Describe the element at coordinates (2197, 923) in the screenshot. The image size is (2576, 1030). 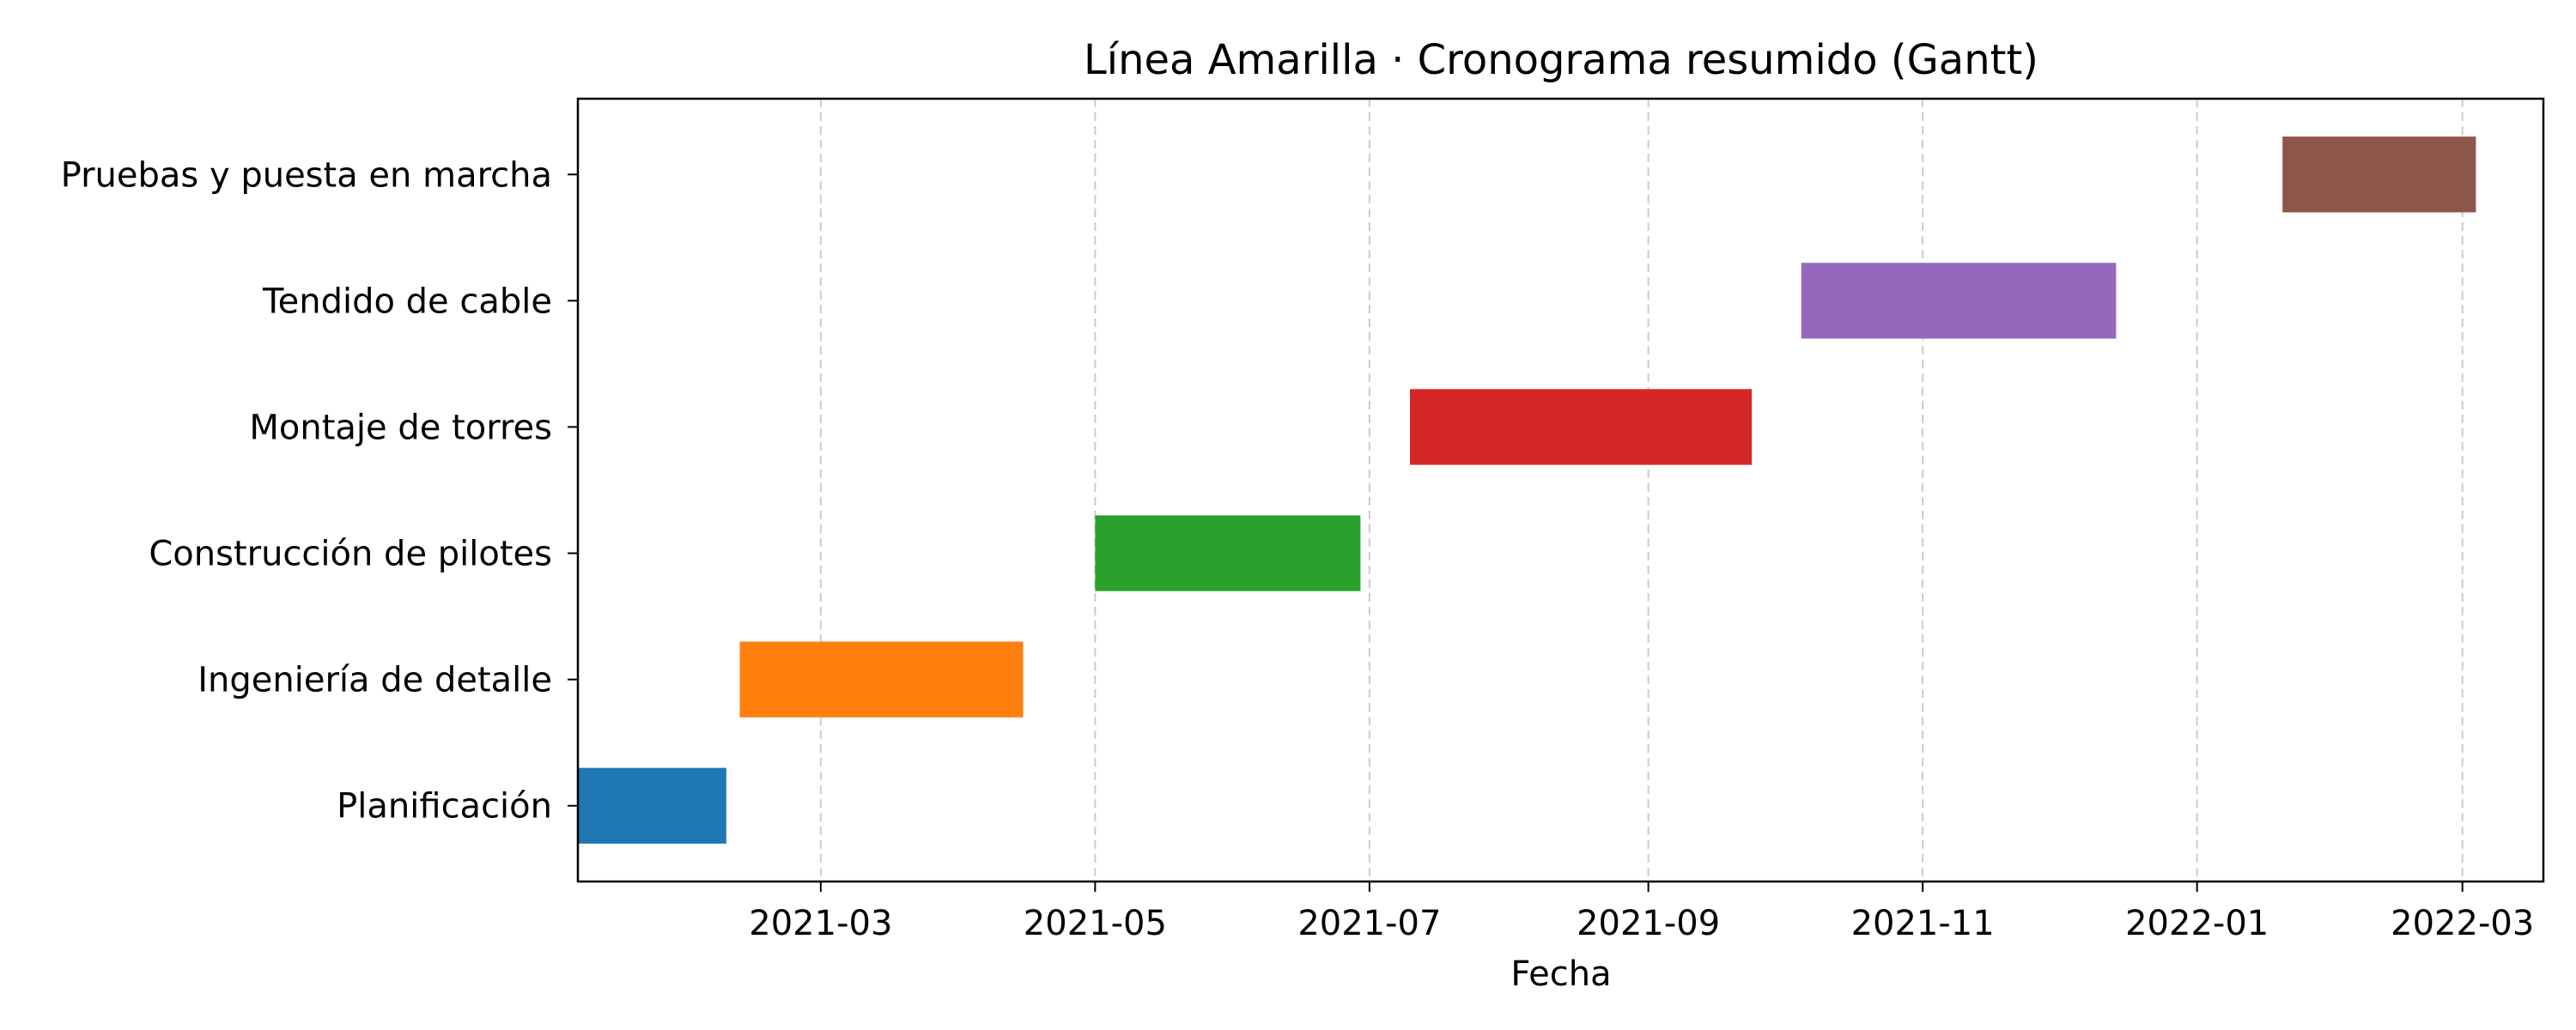
I see `x-tick-label: 2022-01` at that location.